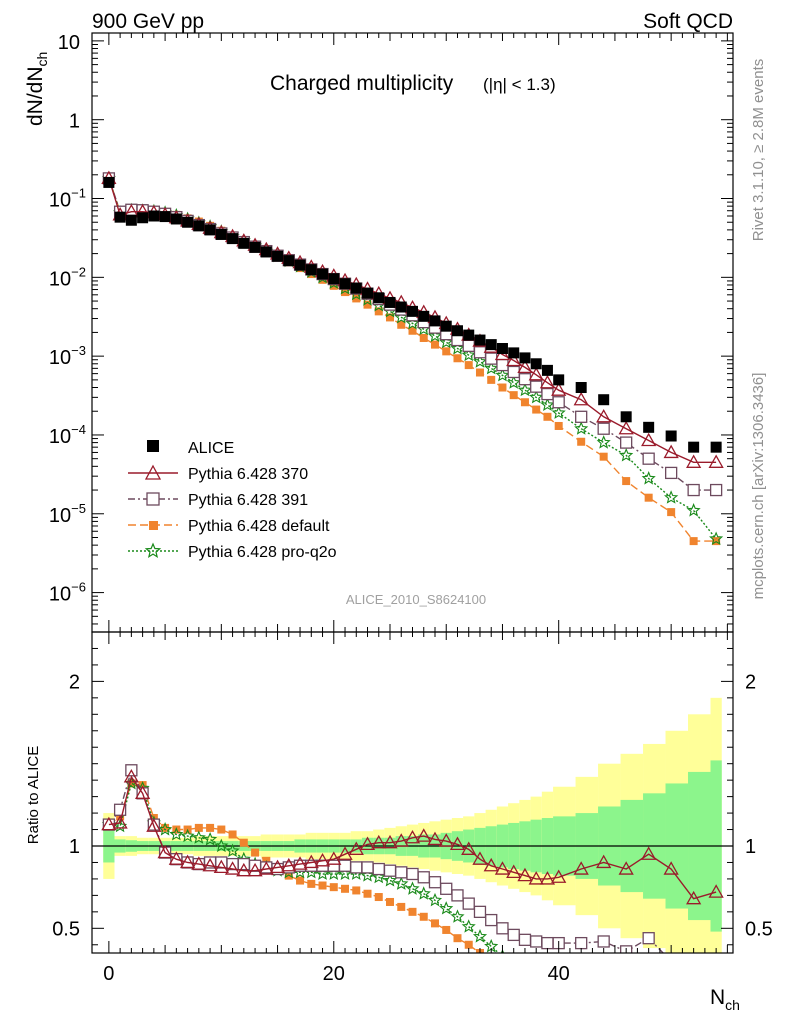  What do you see at coordinates (153, 472) in the screenshot?
I see `legend-marker-p370` at bounding box center [153, 472].